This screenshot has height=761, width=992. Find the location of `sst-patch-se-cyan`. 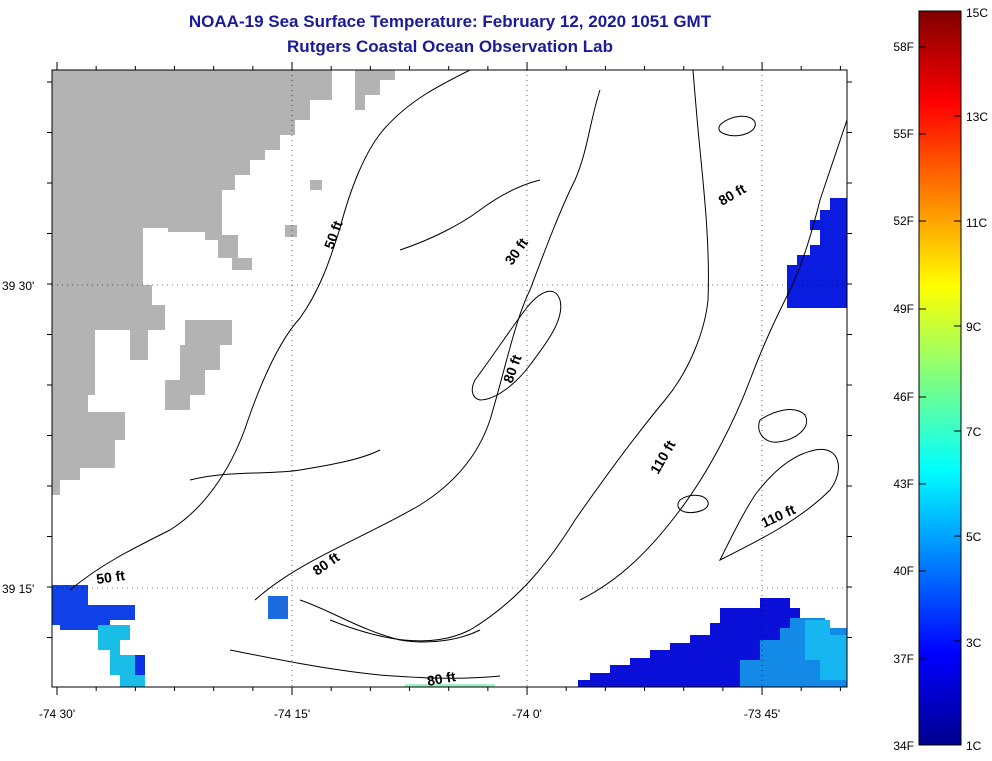

sst-patch-se-cyan is located at coordinates (826, 650).